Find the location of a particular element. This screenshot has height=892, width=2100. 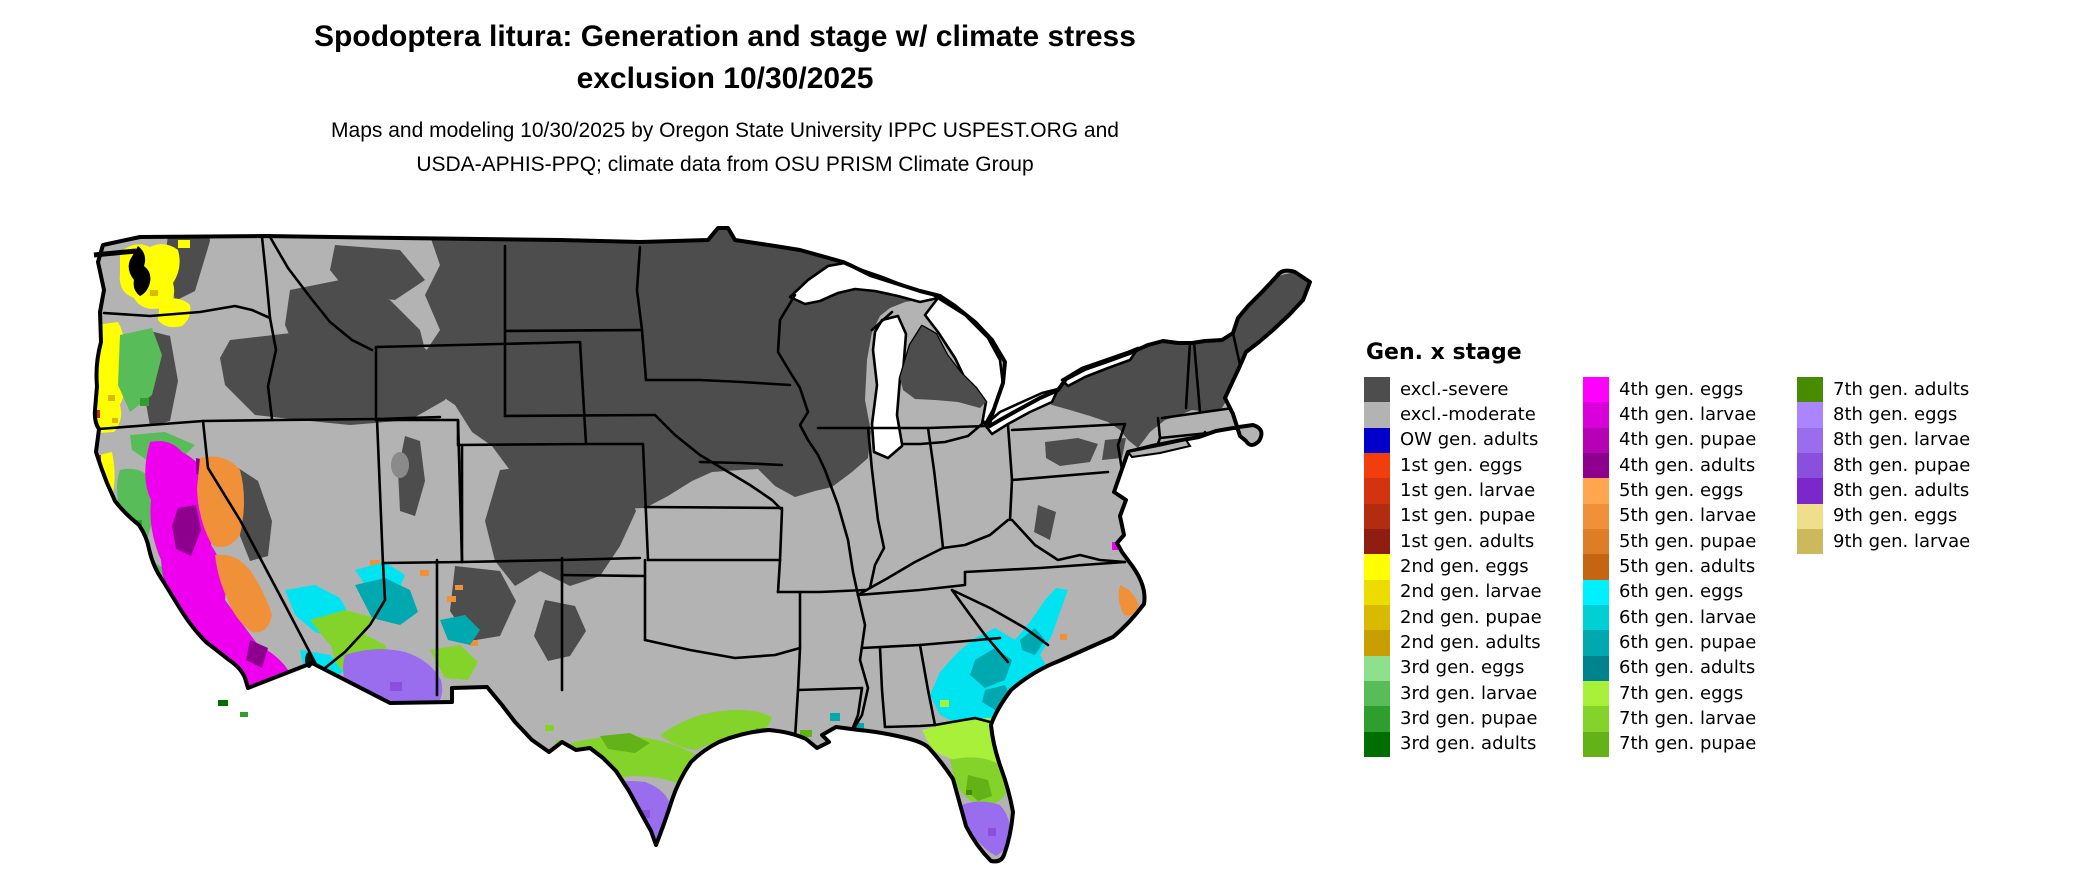

offshore-islands is located at coordinates (705, 577).